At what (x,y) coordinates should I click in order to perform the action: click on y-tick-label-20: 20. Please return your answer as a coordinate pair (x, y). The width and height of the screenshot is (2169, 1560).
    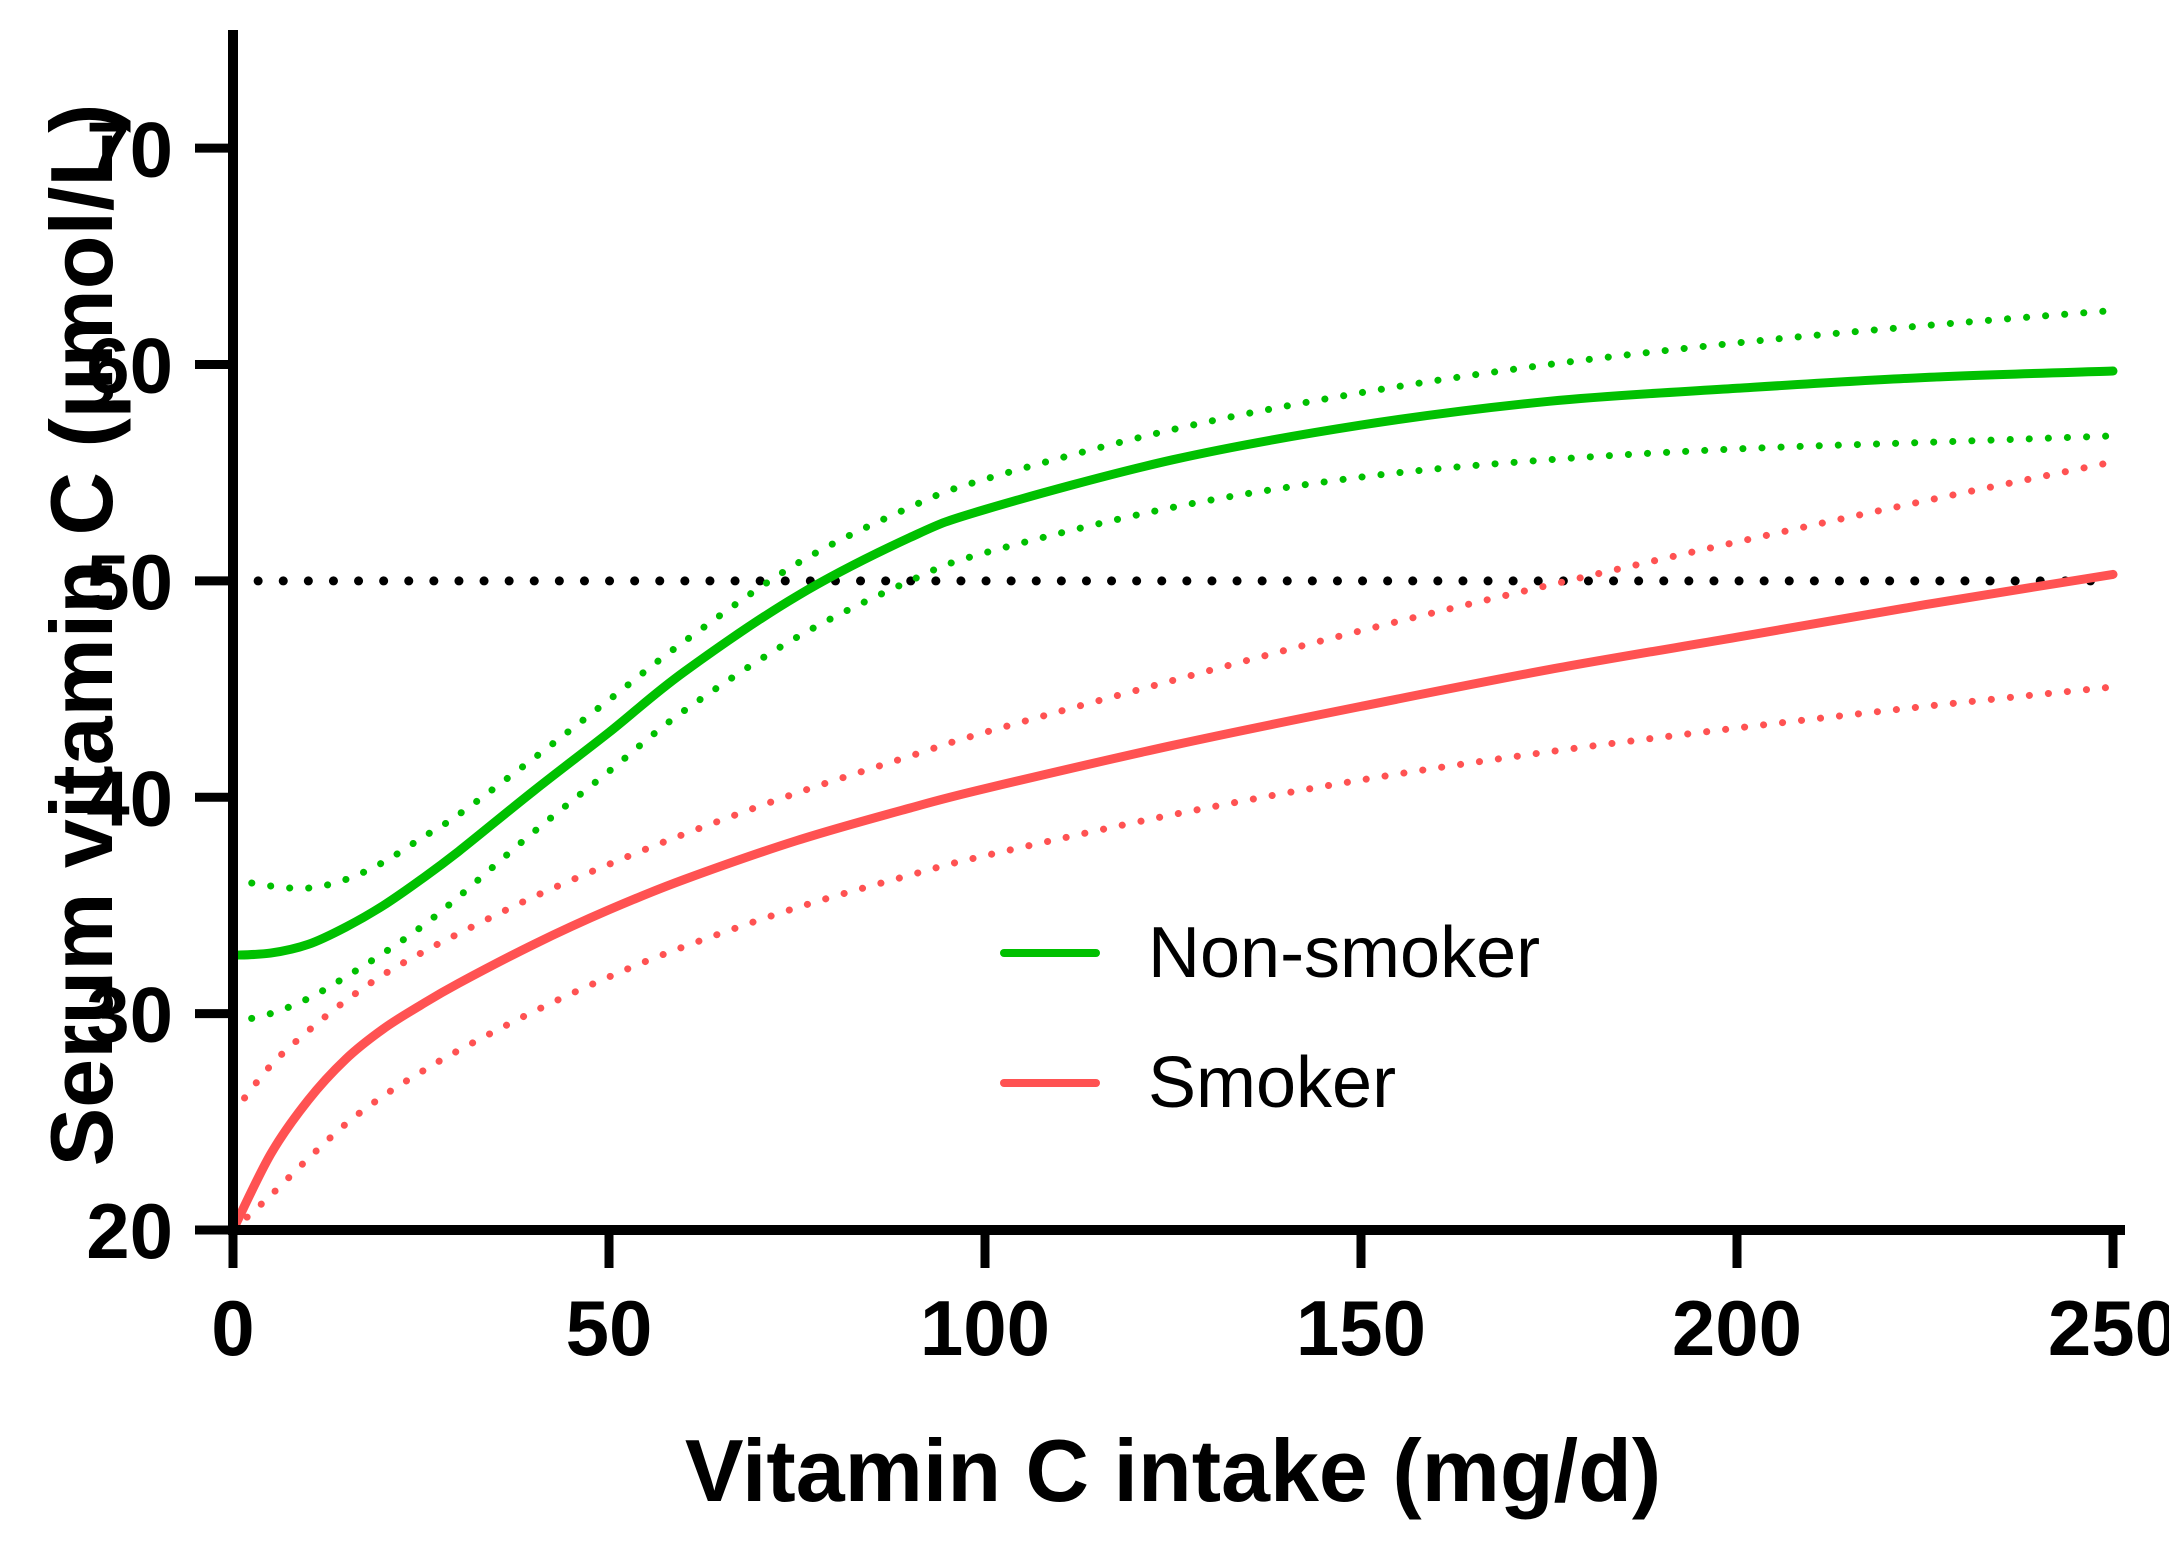
    Looking at the image, I should click on (129, 1231).